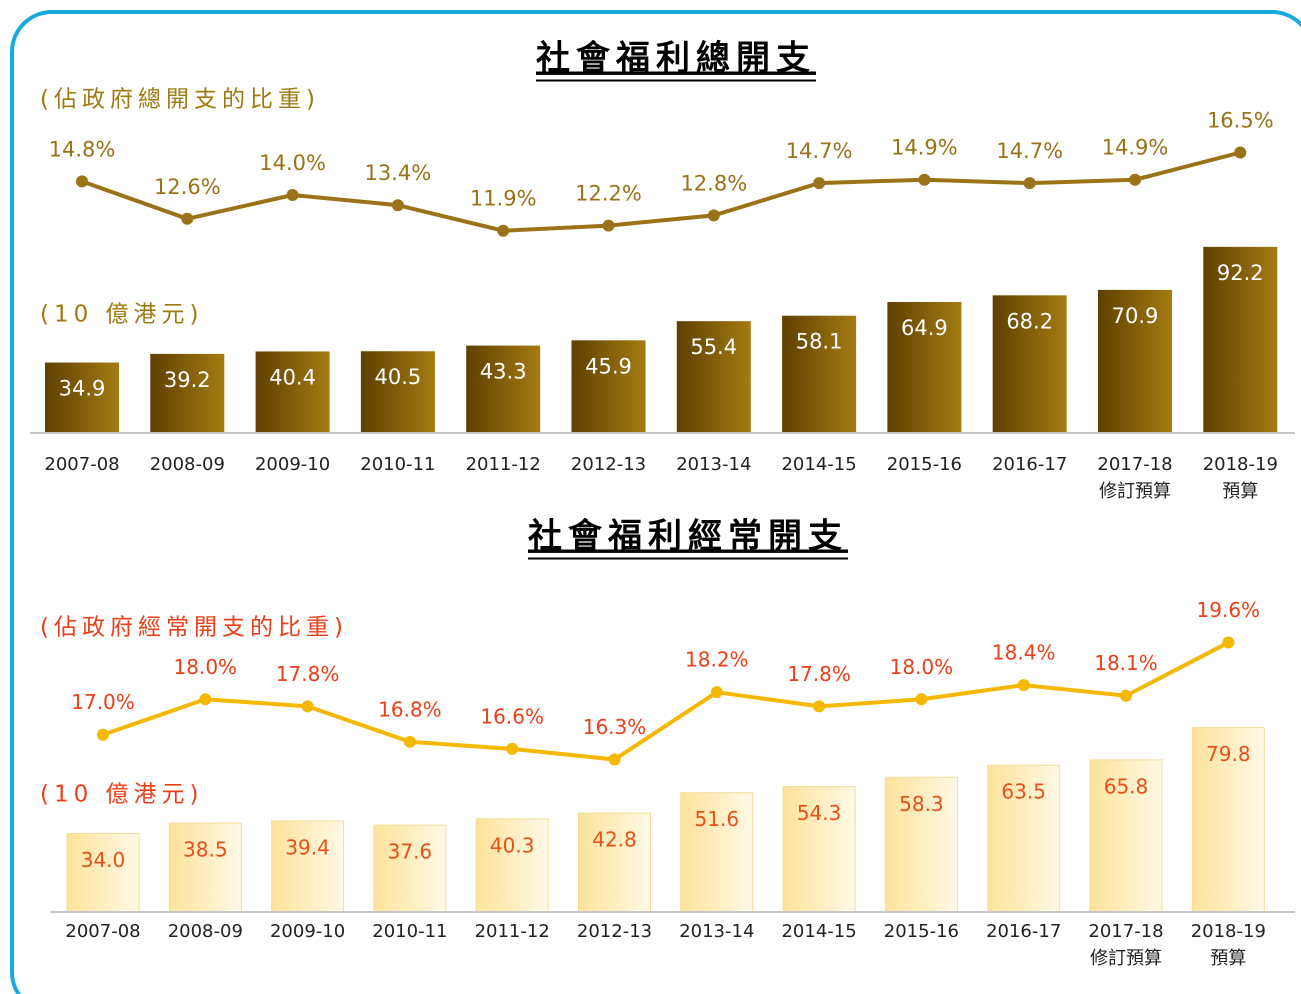 The width and height of the screenshot is (1301, 994). I want to click on bar-value-label: 38.5, so click(205, 850).